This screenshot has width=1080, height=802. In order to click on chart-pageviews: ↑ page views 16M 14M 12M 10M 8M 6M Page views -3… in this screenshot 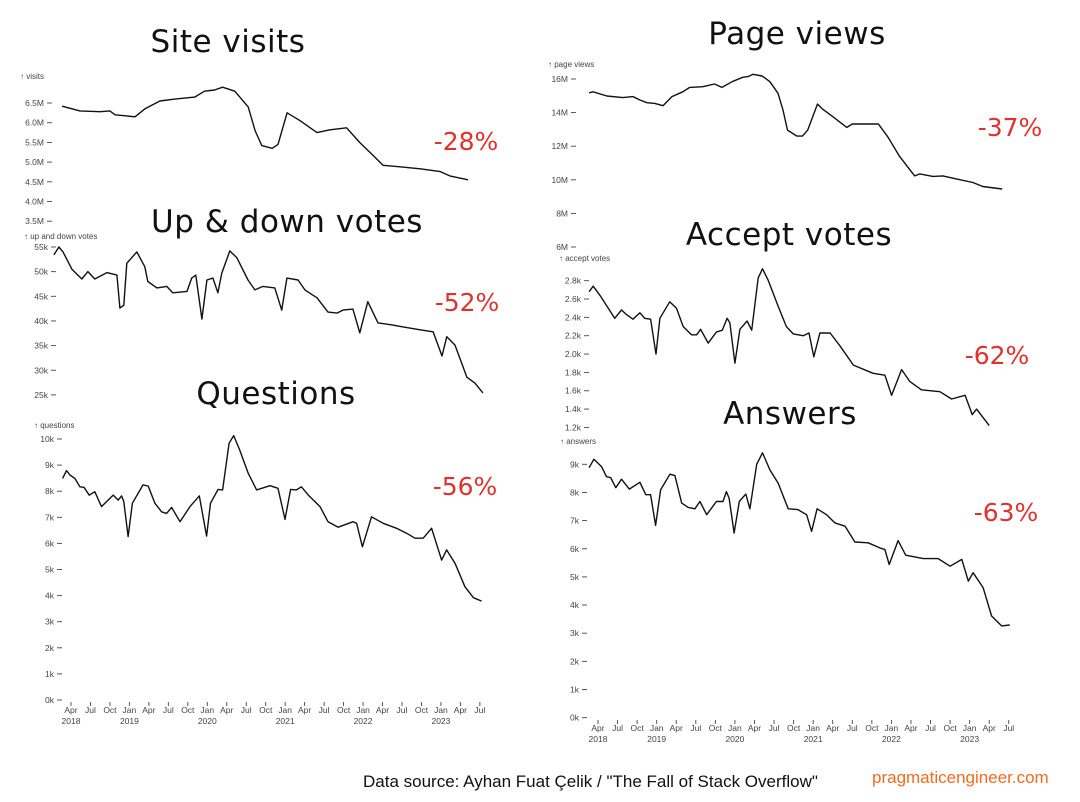, I will do `click(795, 134)`.